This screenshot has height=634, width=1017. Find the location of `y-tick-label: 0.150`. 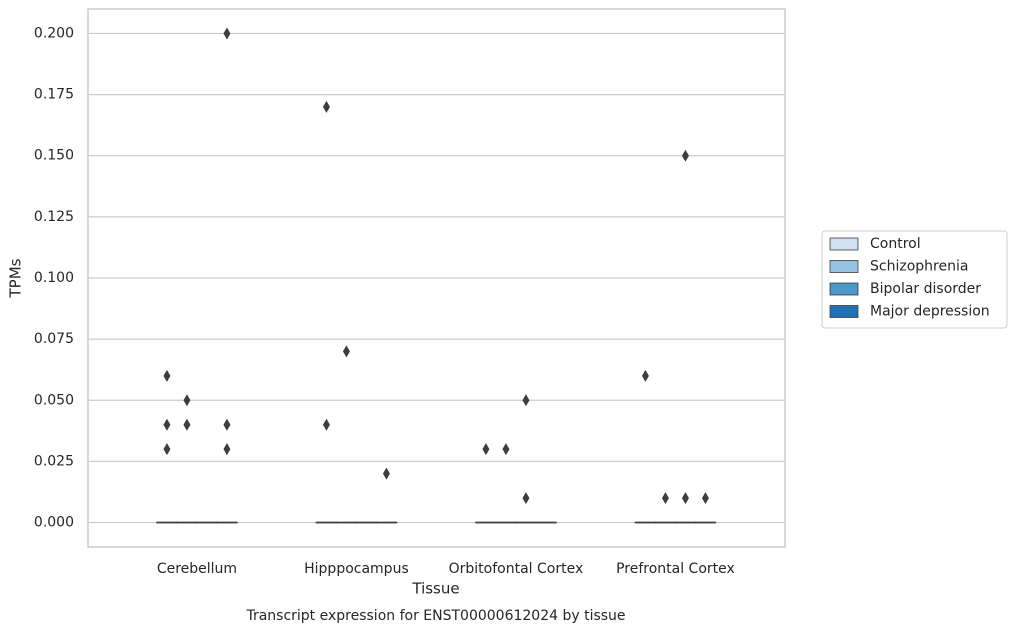

y-tick-label: 0.150 is located at coordinates (54, 156).